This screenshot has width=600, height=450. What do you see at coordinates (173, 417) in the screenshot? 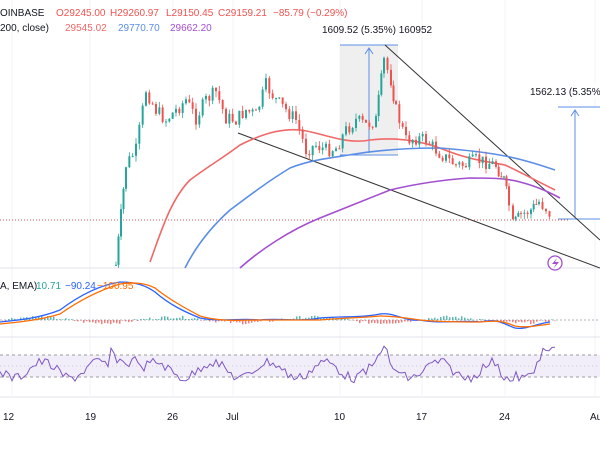
I see `x-tick: 26` at bounding box center [173, 417].